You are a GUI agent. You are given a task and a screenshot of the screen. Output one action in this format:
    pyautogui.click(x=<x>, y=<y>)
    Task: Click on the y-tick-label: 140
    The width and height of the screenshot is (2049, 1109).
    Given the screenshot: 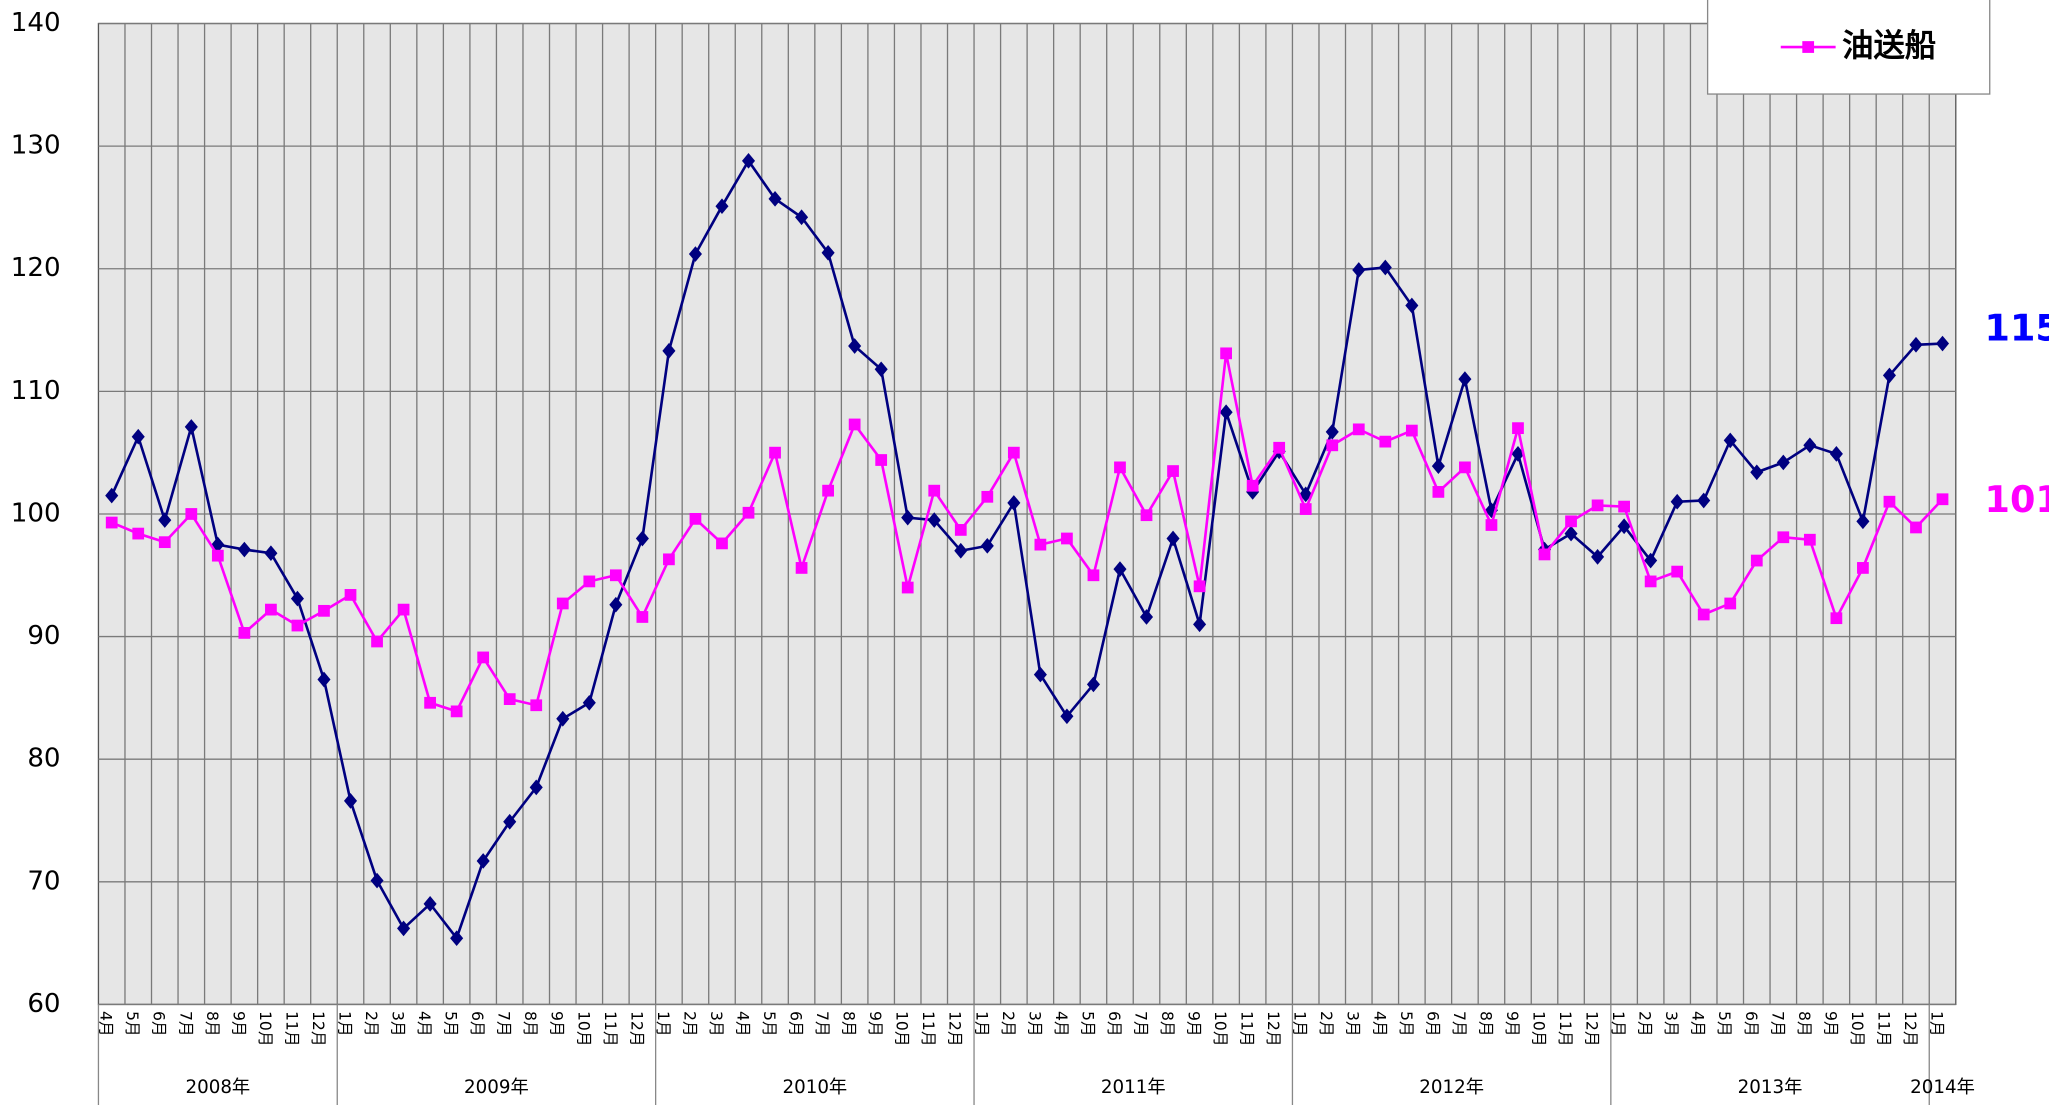 What is the action you would take?
    pyautogui.click(x=36, y=23)
    